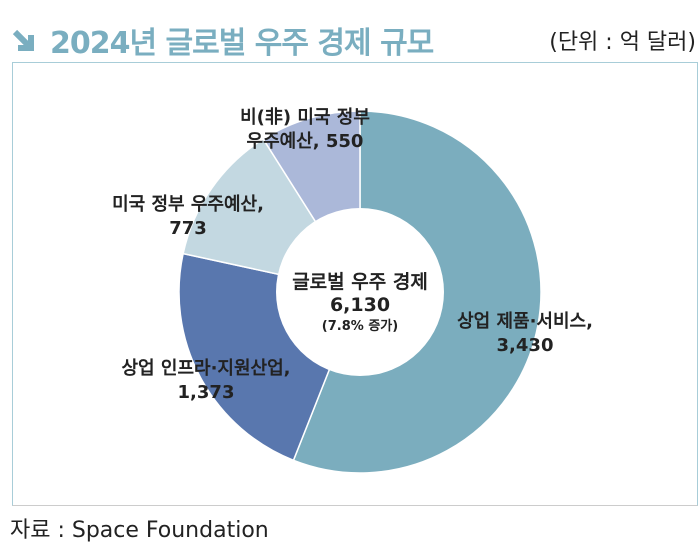  What do you see at coordinates (525, 321) in the screenshot?
I see `slice-label: 상업 제품·서비스,` at bounding box center [525, 321].